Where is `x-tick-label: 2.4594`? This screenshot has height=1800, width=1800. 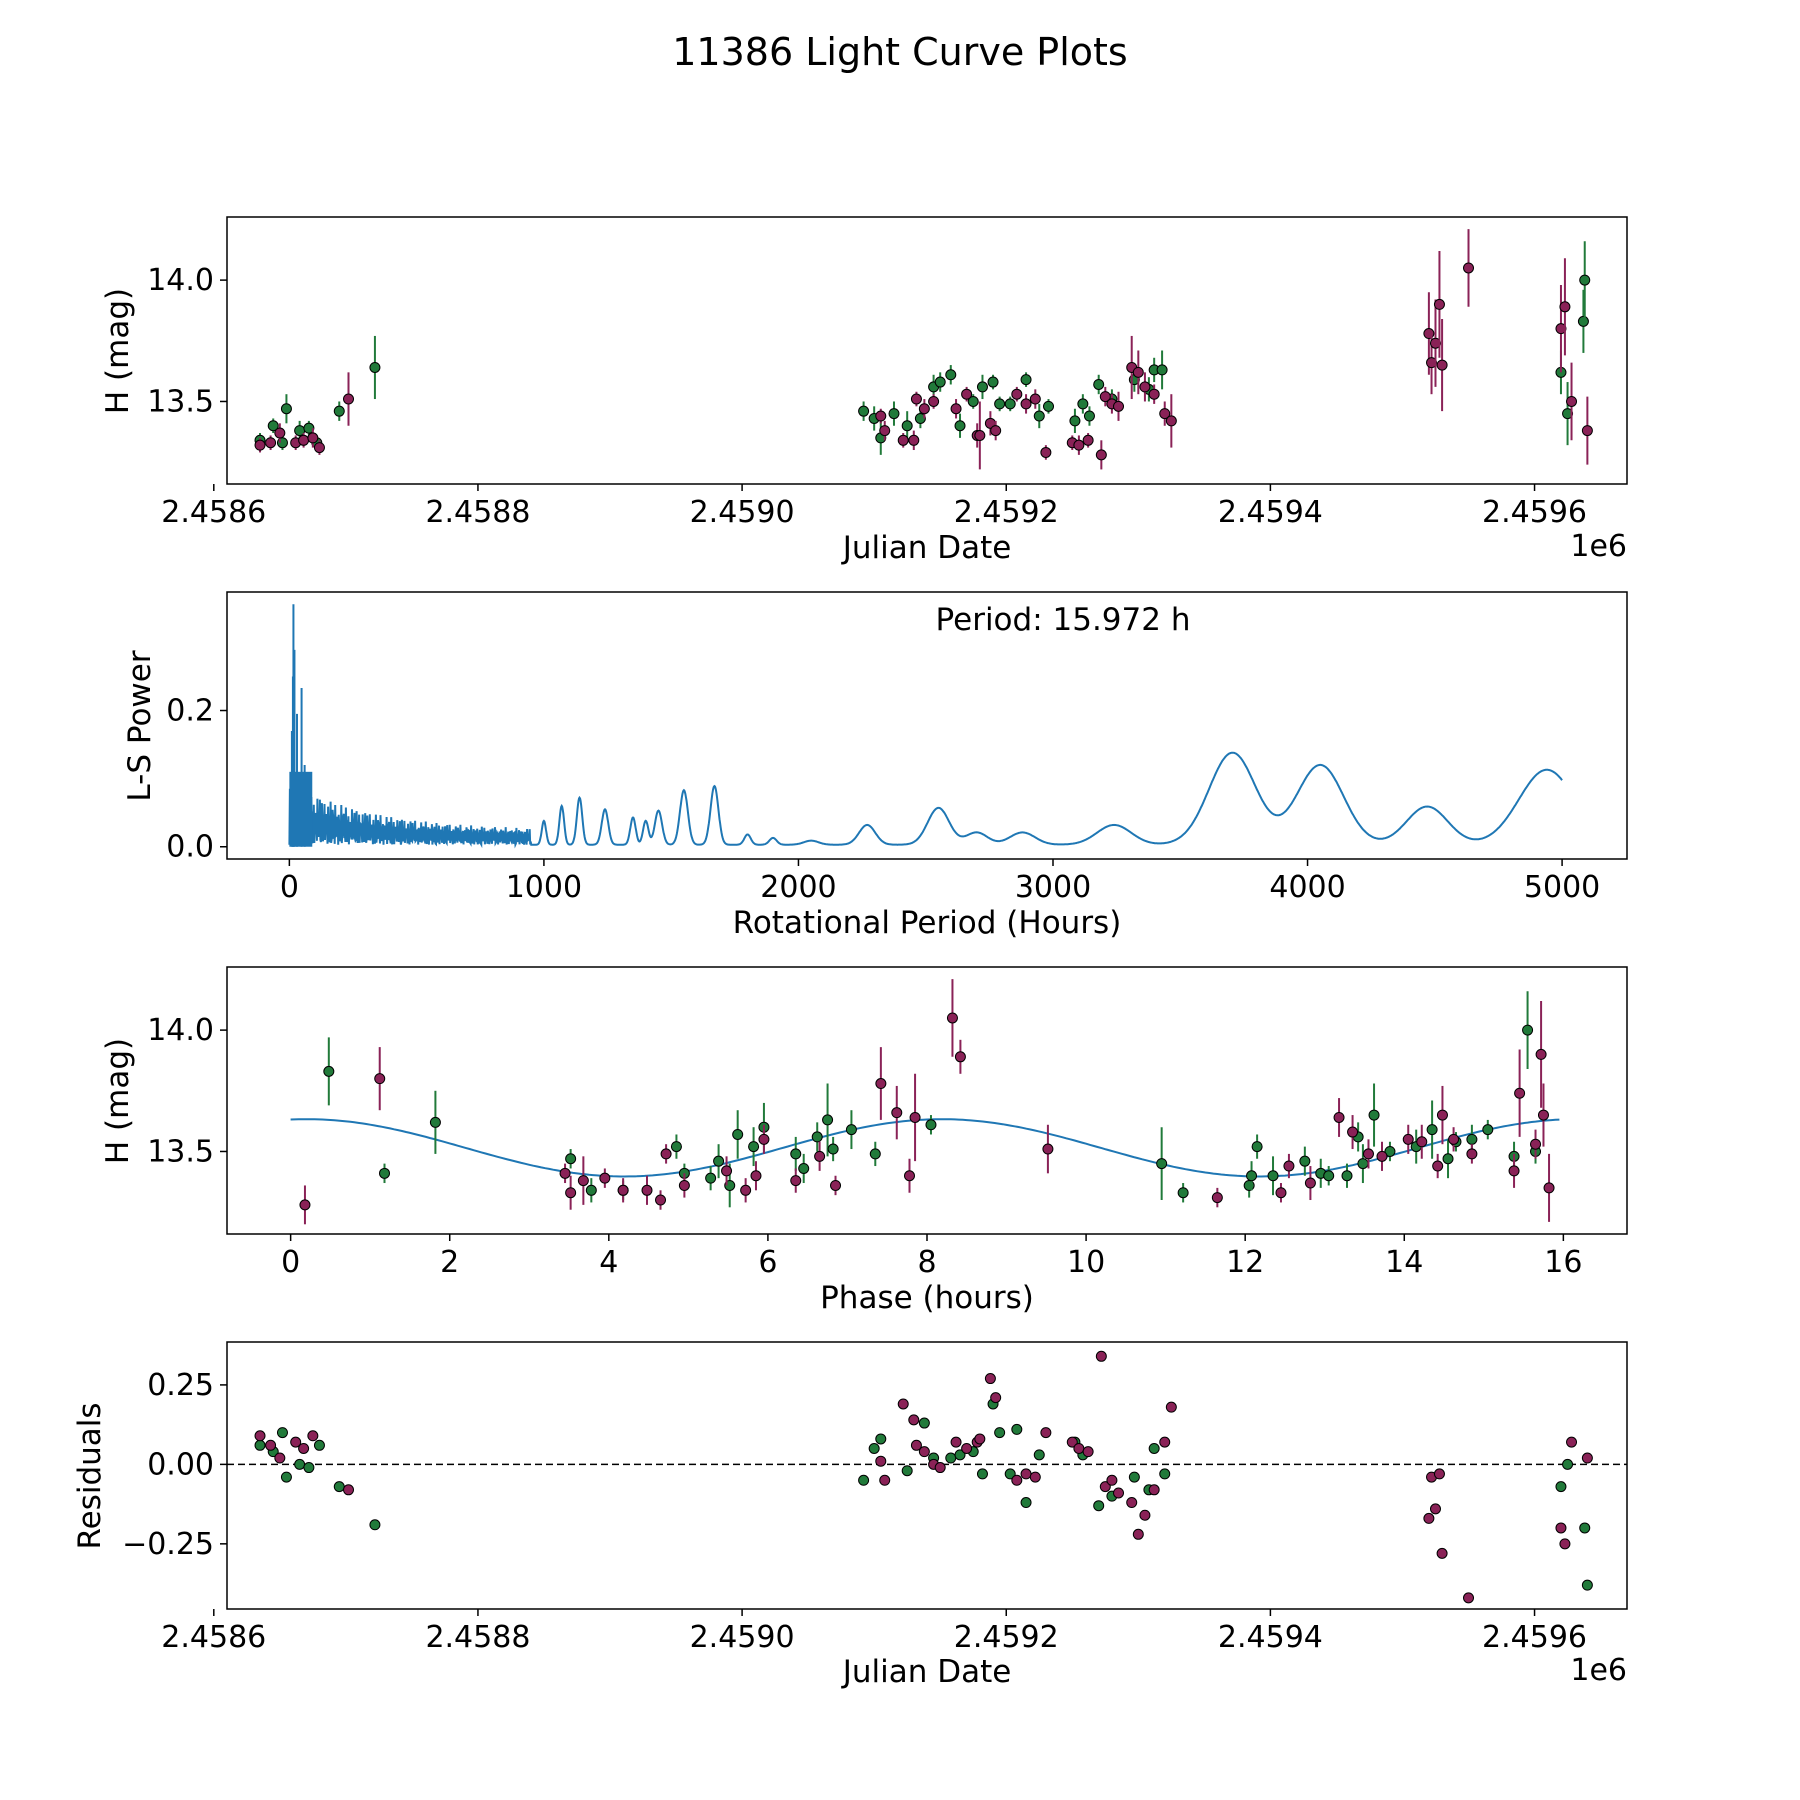 x-tick-label: 2.4594 is located at coordinates (1270, 1637).